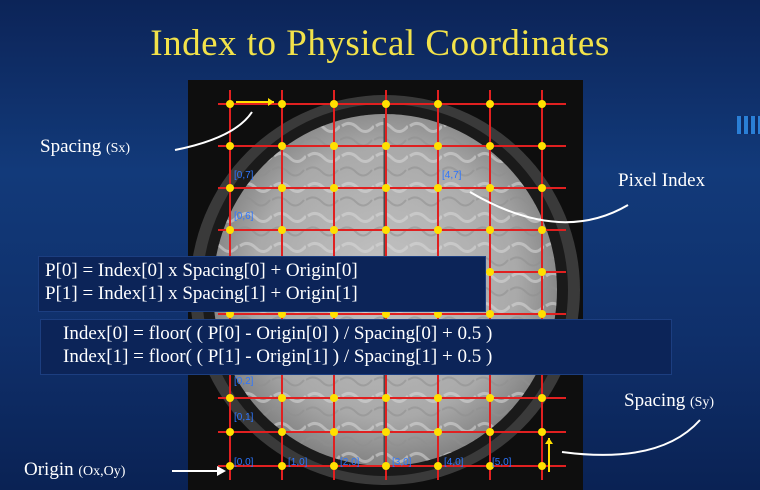  I want to click on pixel-index-text: Pixel Index, so click(662, 180).